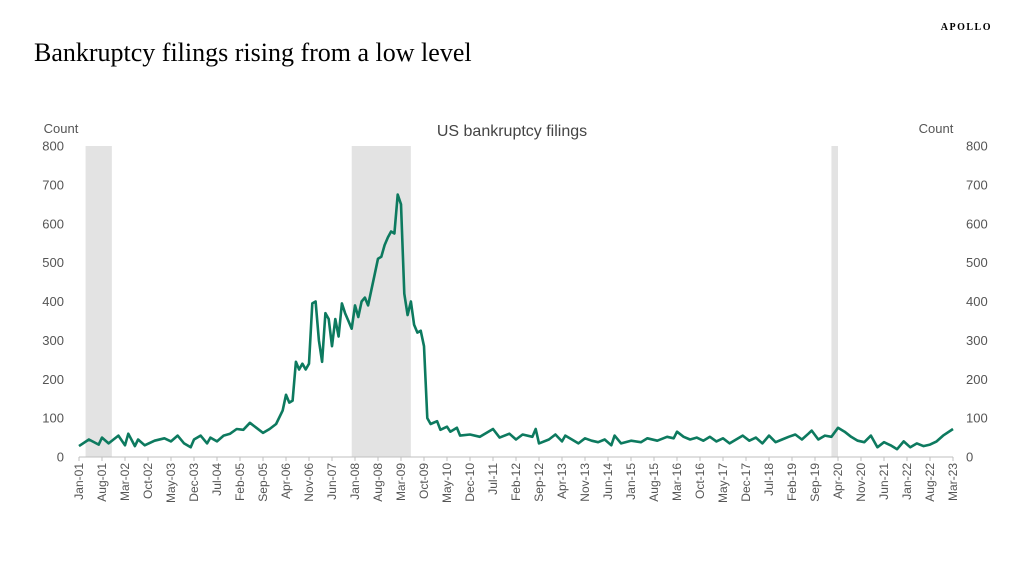  I want to click on x-tick-label: Aug-15, so click(654, 482).